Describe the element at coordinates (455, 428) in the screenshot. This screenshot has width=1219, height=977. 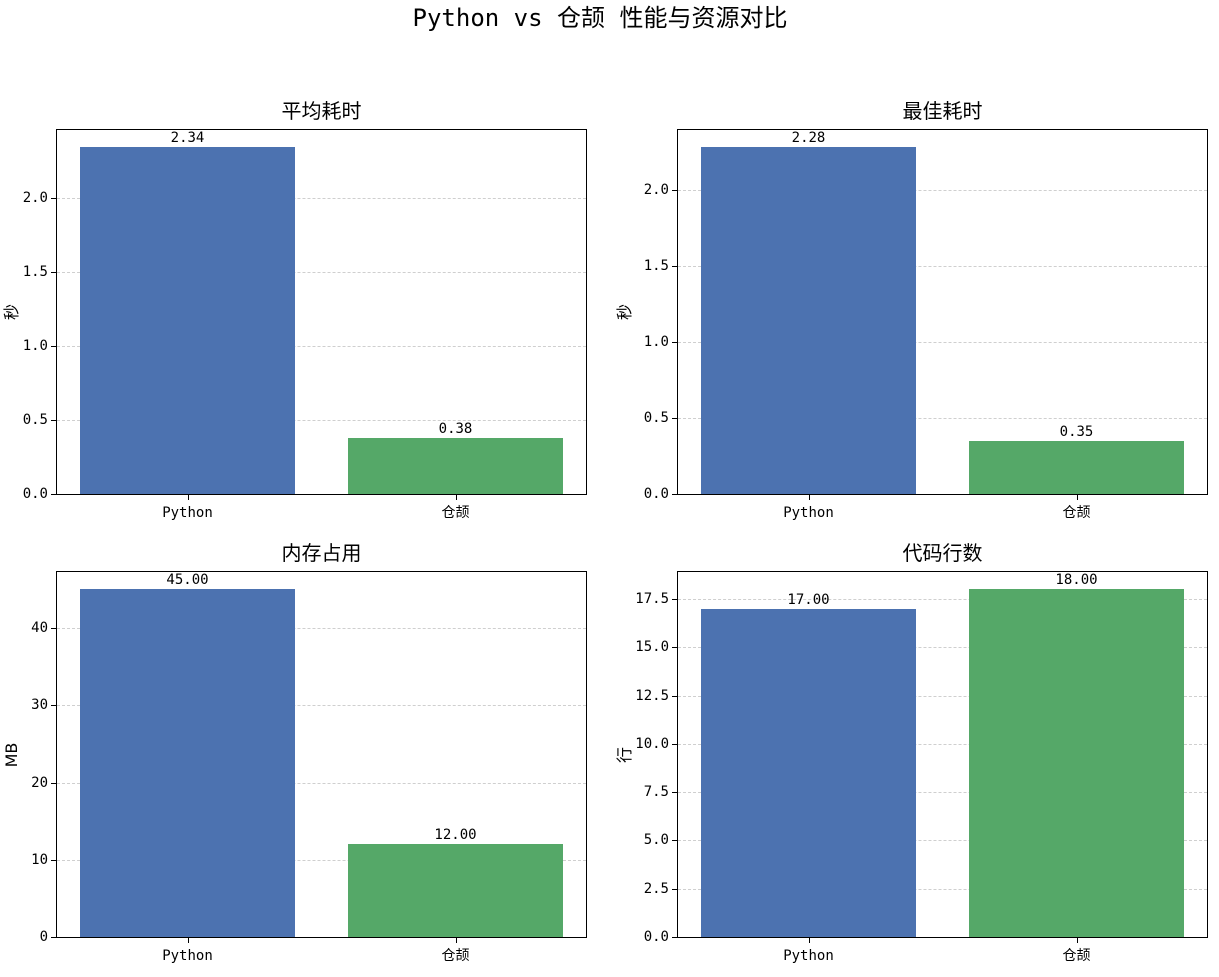
I see `bar-value-label: 0.38` at that location.